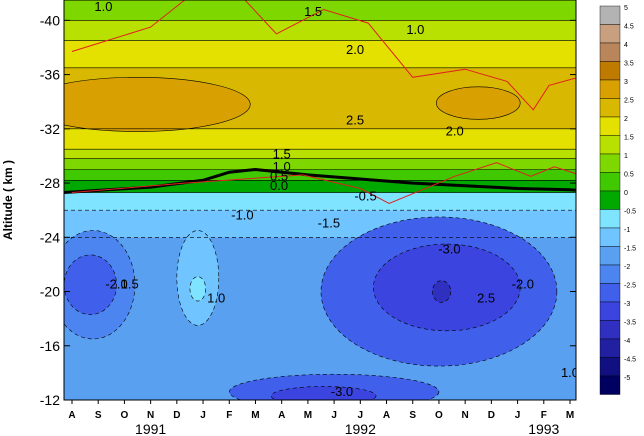 The image size is (644, 436). I want to click on contour-label-13: -2.0, so click(116, 284).